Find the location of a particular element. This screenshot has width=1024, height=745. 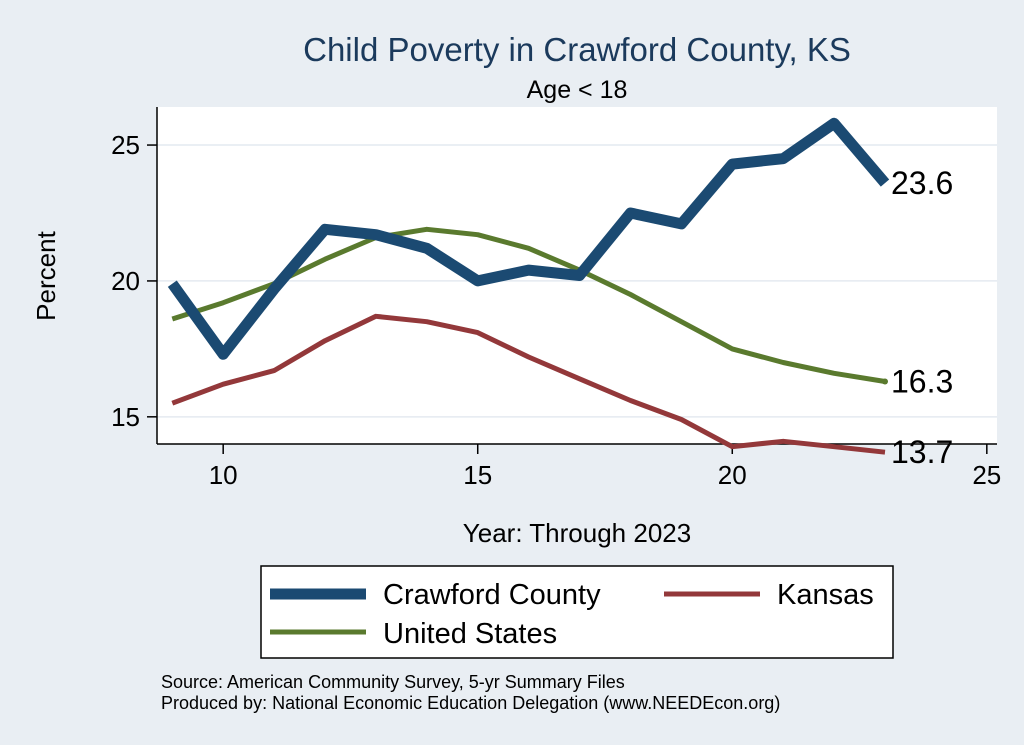

end-label-crawford: 23.6 is located at coordinates (922, 183).